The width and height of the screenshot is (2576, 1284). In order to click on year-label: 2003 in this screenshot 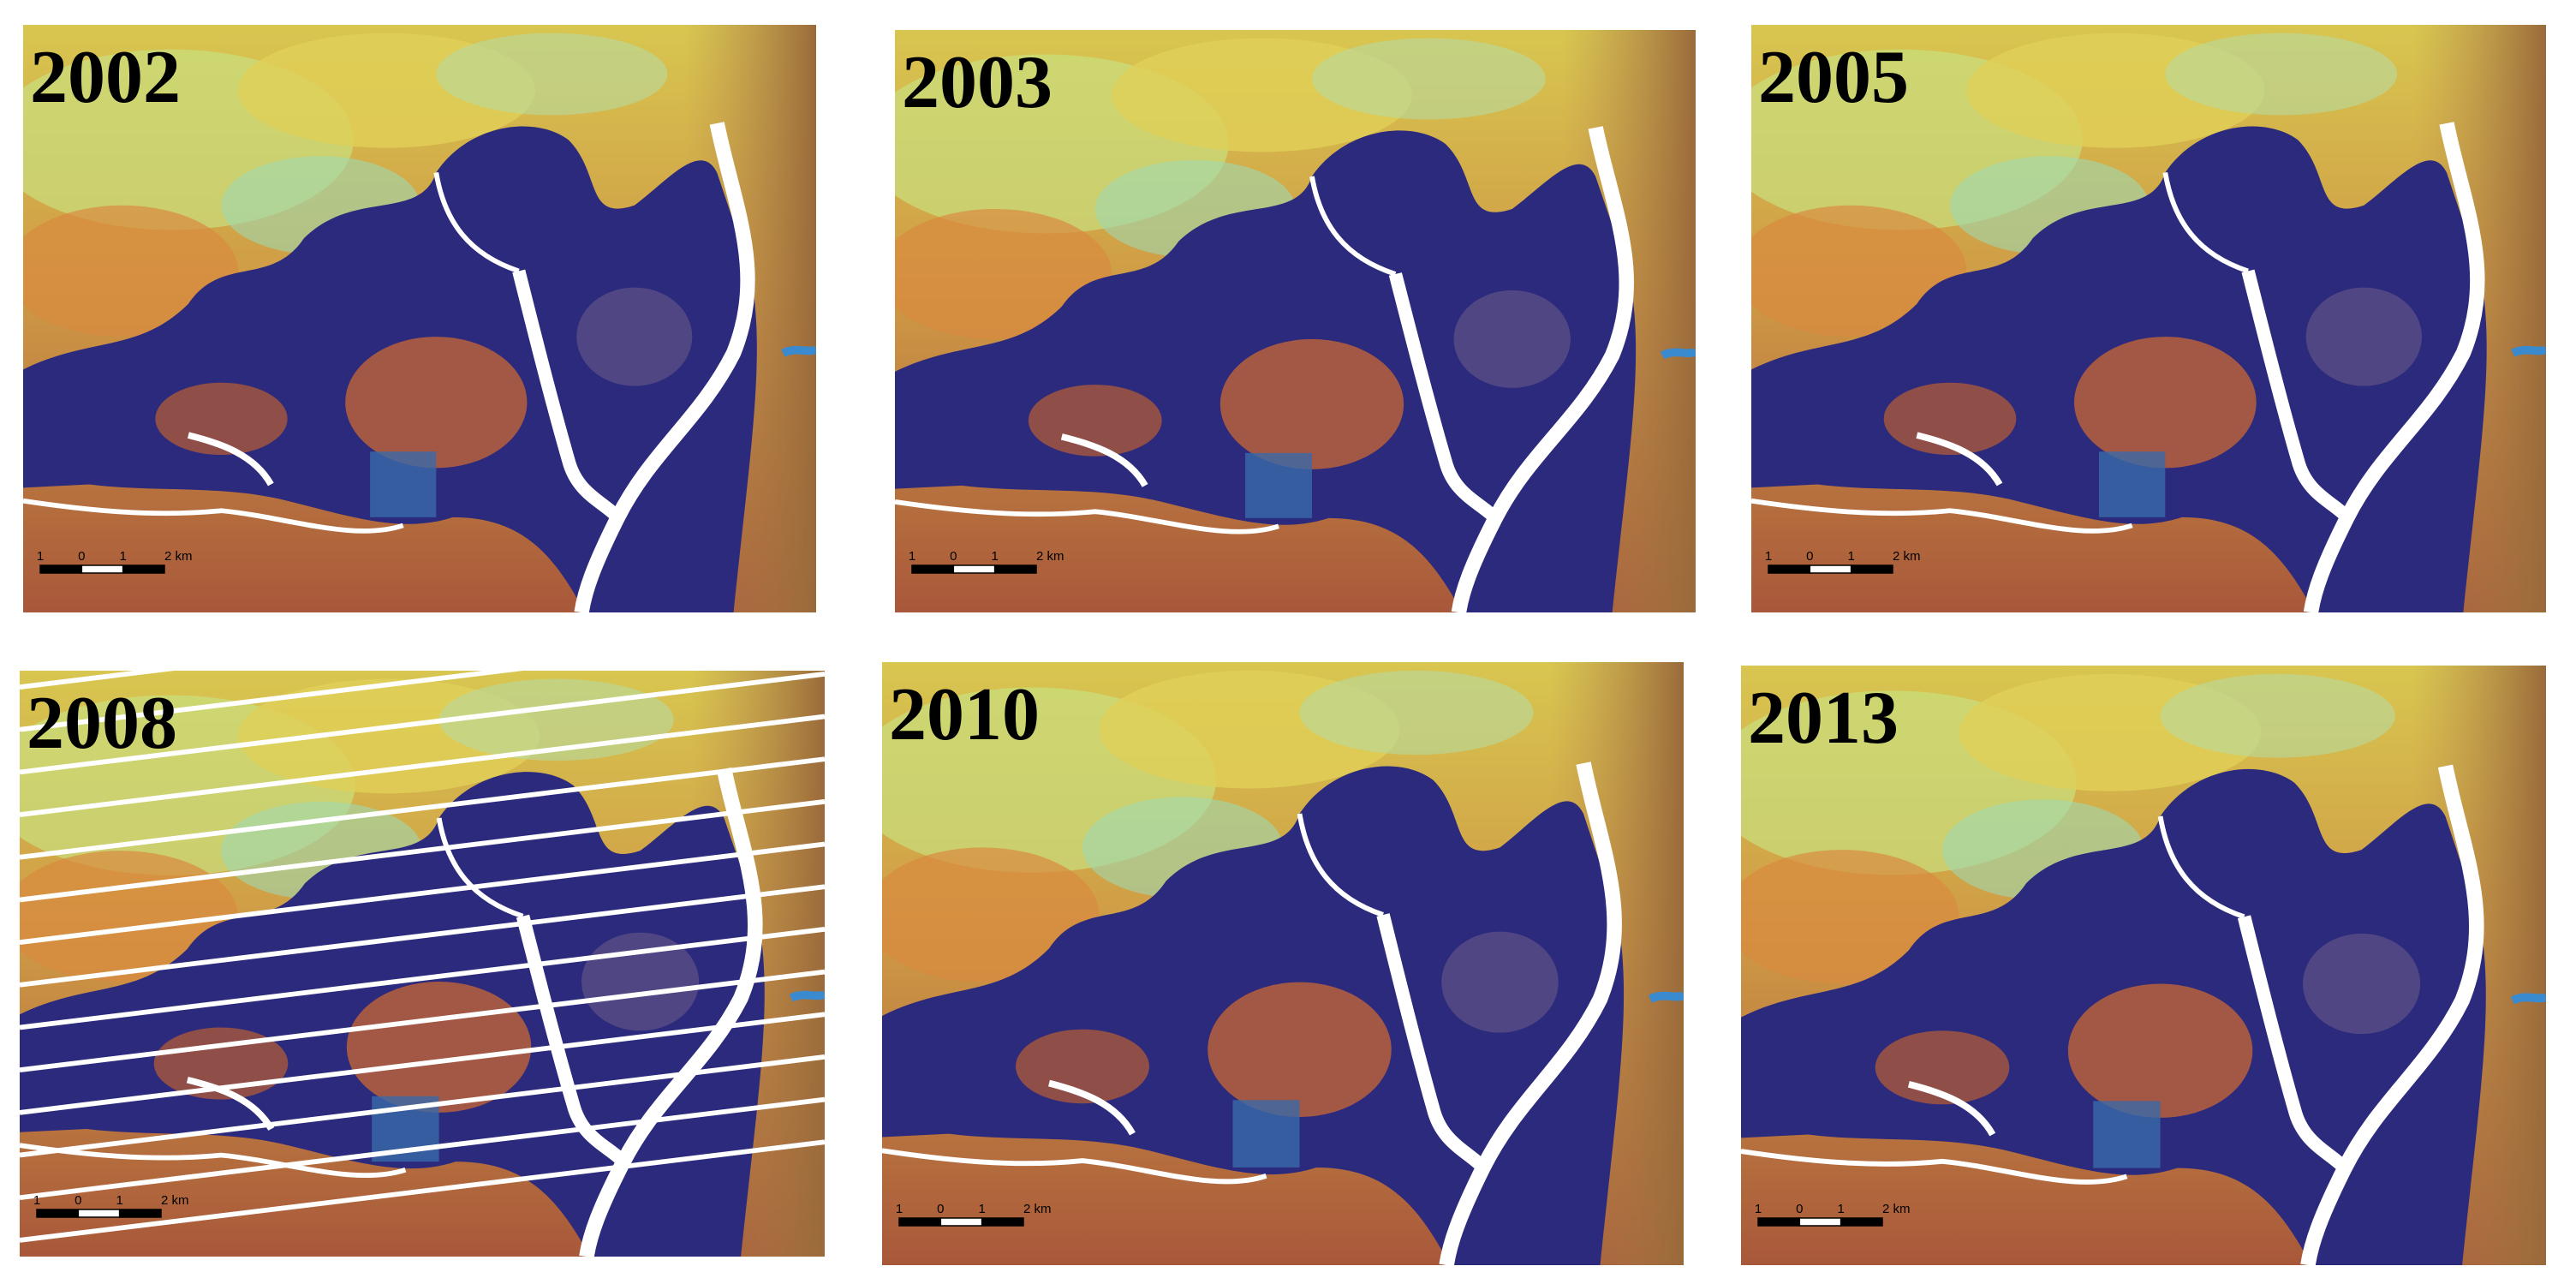, I will do `click(977, 83)`.